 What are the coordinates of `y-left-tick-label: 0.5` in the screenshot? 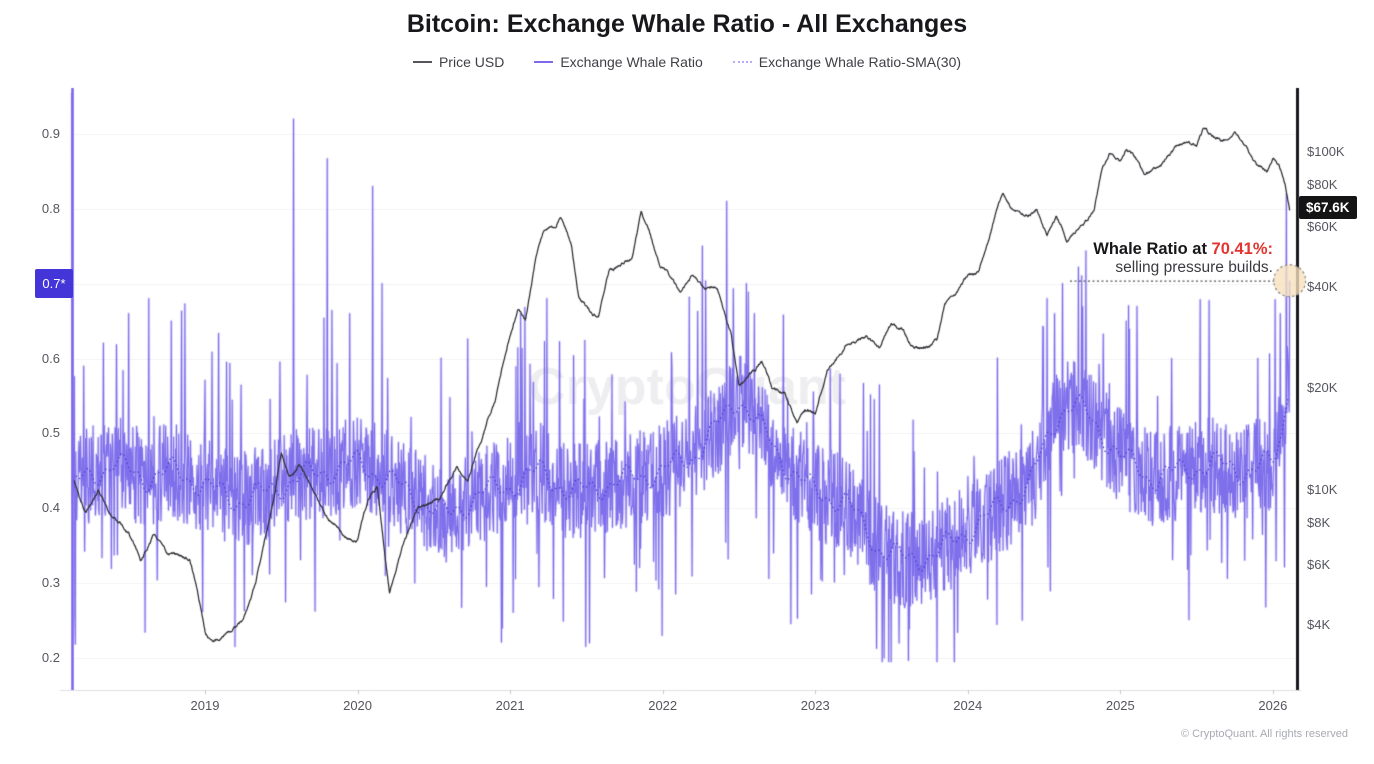 It's located at (50, 433).